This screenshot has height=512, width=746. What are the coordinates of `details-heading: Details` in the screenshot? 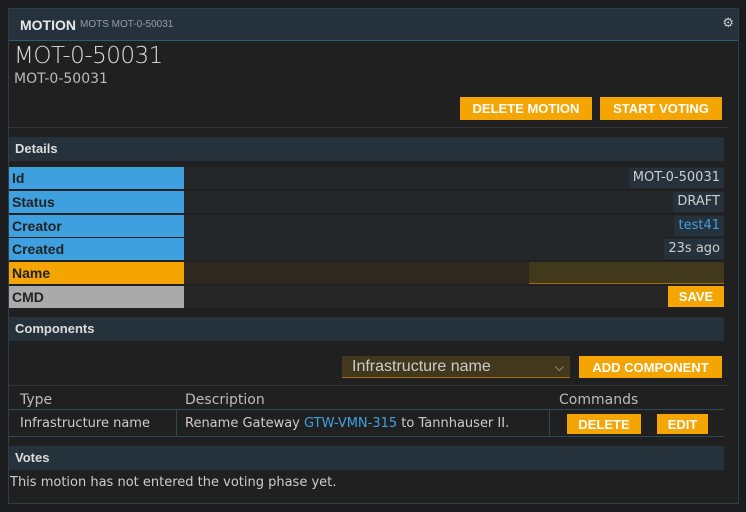 It's located at (366, 149).